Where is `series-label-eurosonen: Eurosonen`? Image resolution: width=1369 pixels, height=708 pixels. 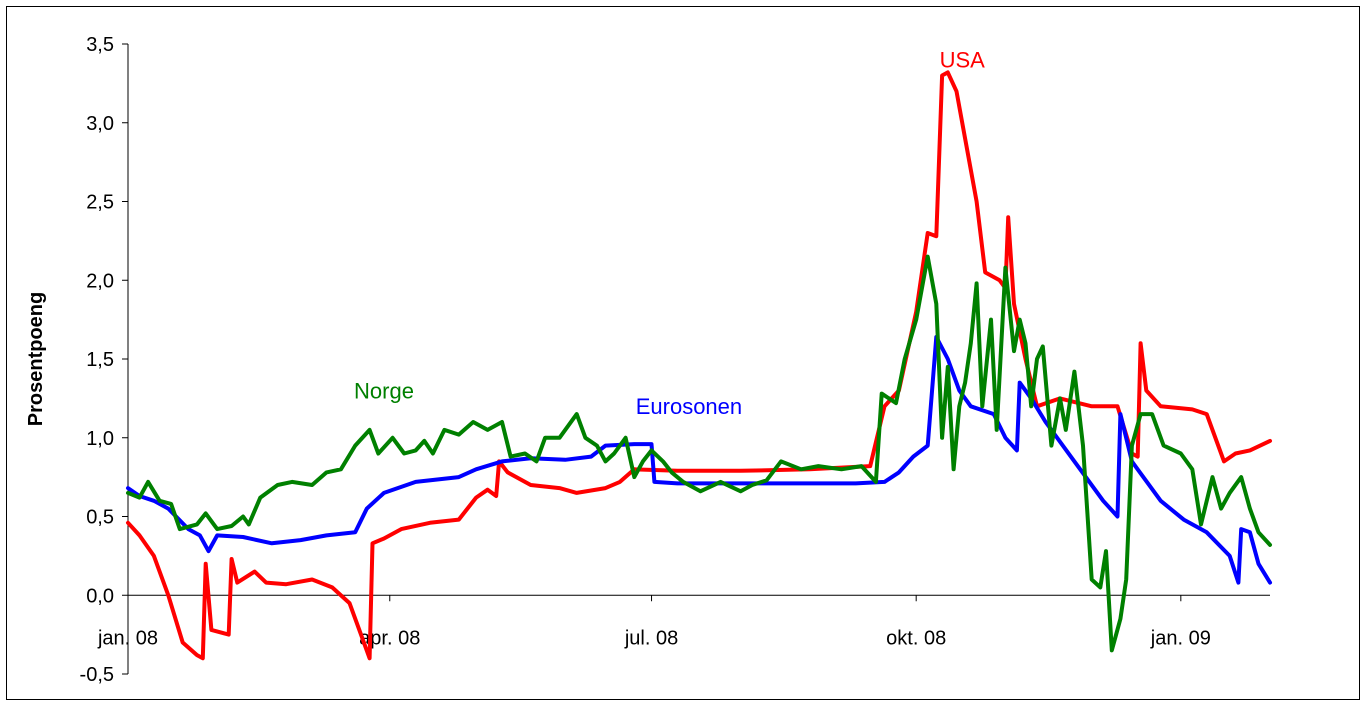
series-label-eurosonen: Eurosonen is located at coordinates (689, 406).